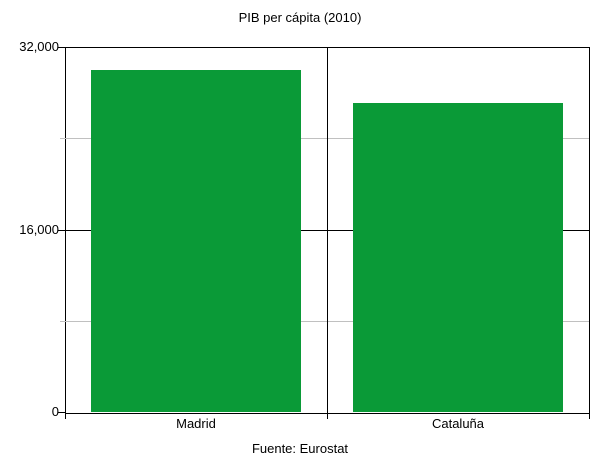 The width and height of the screenshot is (600, 463). Describe the element at coordinates (39, 46) in the screenshot. I see `y-axis-label: 32,000` at that location.